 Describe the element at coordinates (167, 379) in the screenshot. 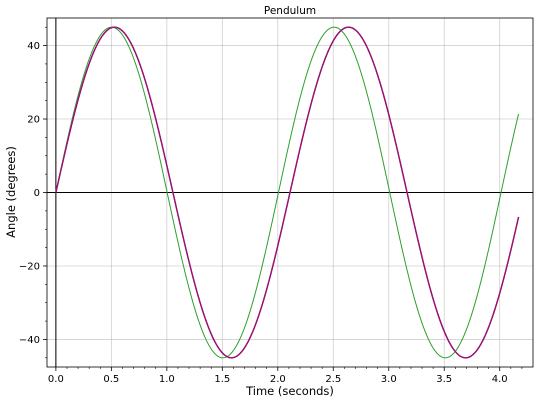

I see `x-tick-label: 1.0` at that location.